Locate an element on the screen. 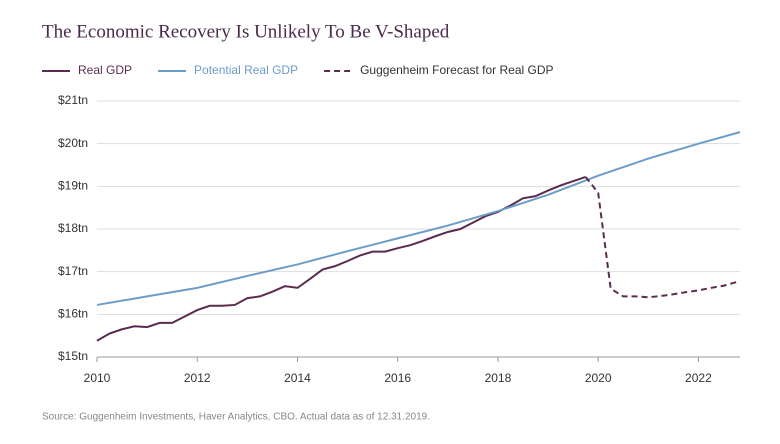 The image size is (780, 444). x-tick-label: 2020 is located at coordinates (598, 378).